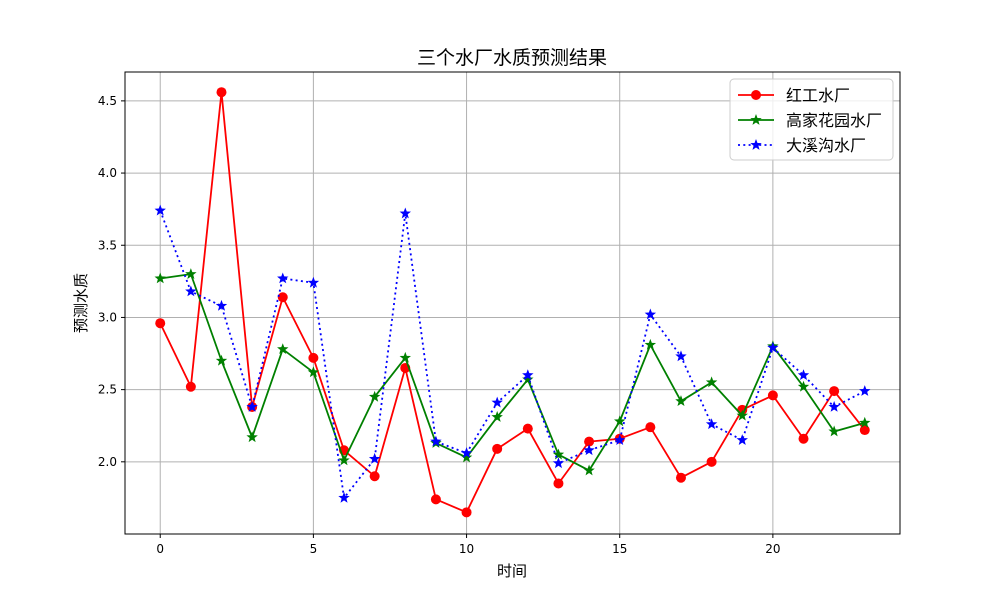  What do you see at coordinates (107, 317) in the screenshot?
I see `y-tick-label: 3.0` at bounding box center [107, 317].